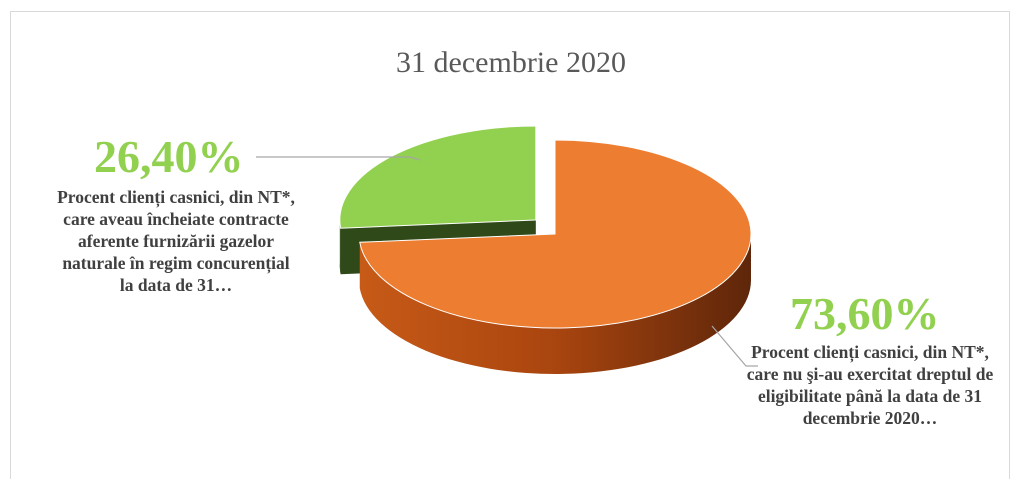 This screenshot has height=482, width=1022. Describe the element at coordinates (734, 346) in the screenshot. I see `leader-line-orange` at that location.